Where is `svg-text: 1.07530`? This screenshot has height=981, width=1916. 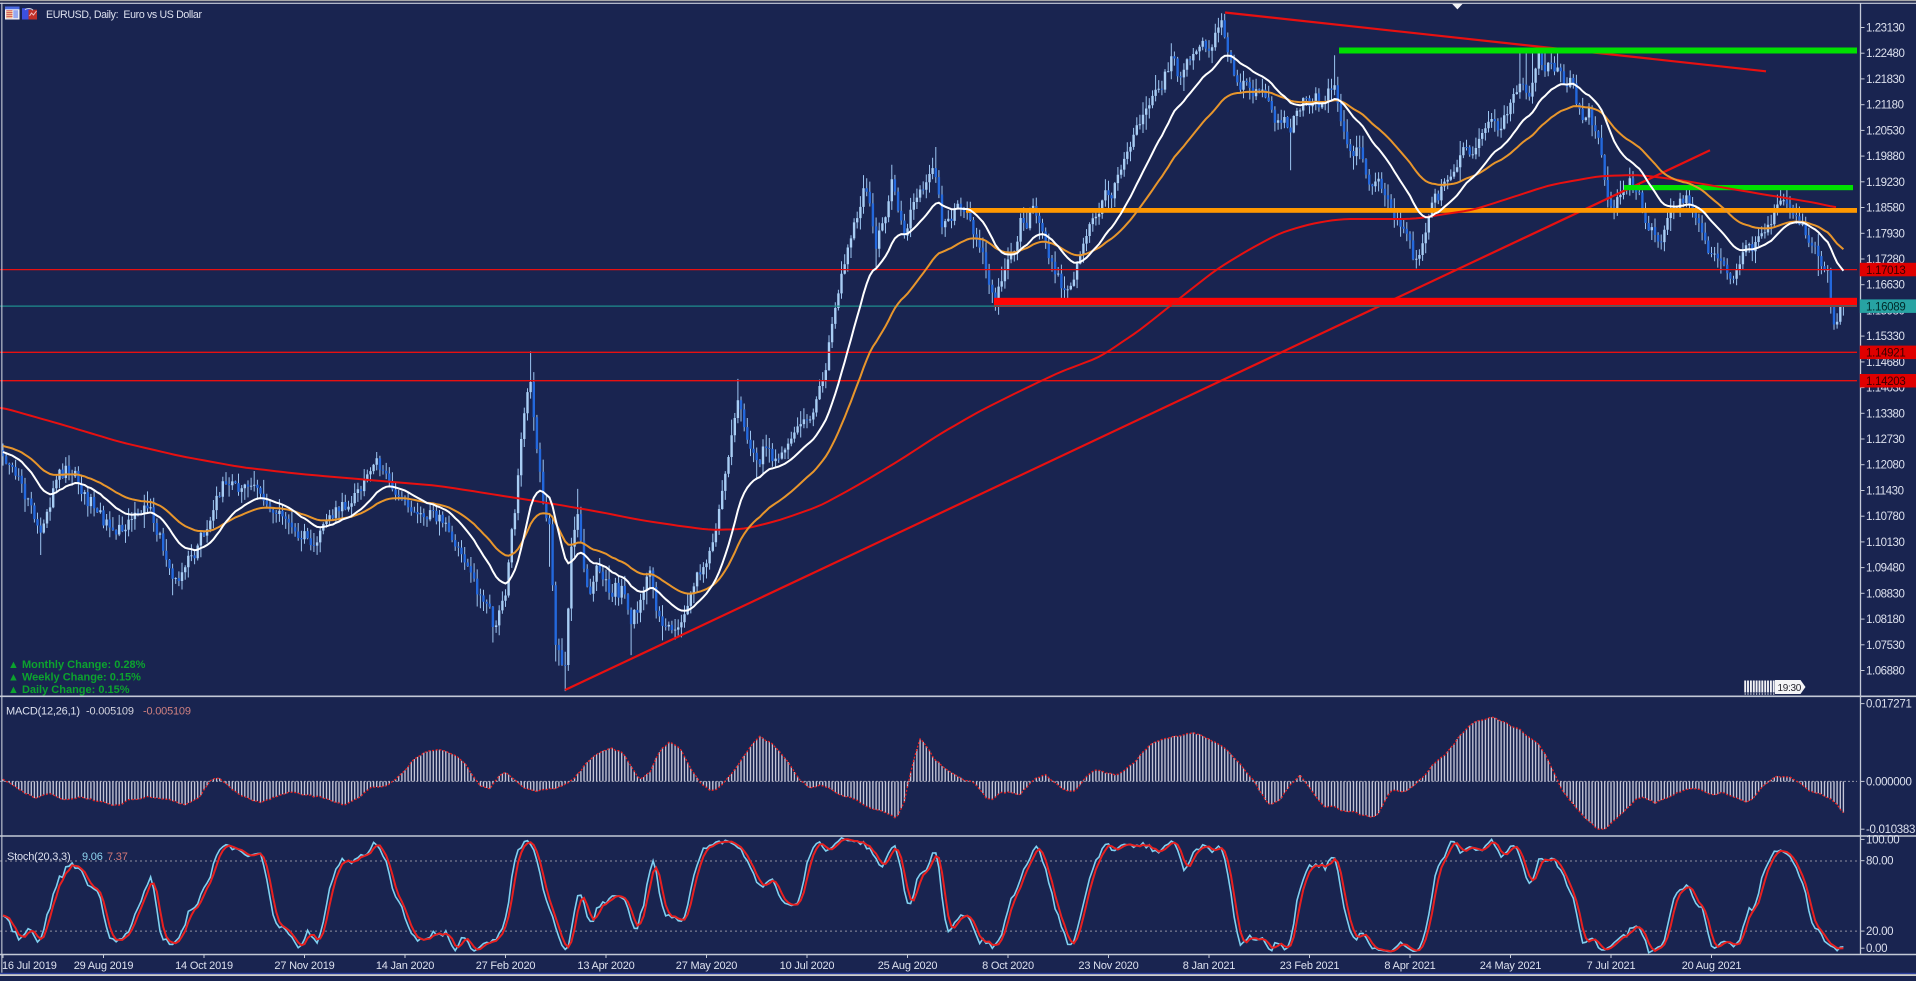 svg-text: 1.07530 is located at coordinates (1885, 646).